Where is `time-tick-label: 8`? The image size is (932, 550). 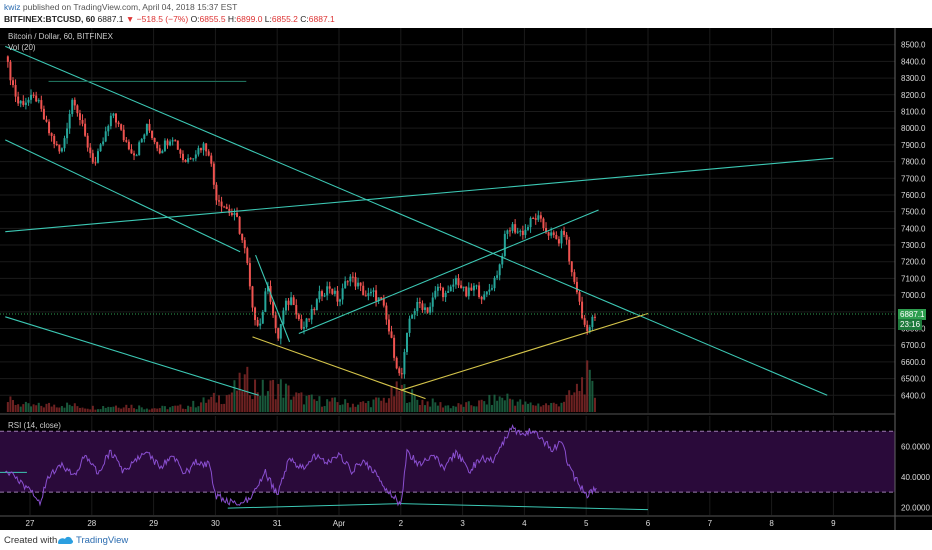
time-tick-label: 8 is located at coordinates (771, 523).